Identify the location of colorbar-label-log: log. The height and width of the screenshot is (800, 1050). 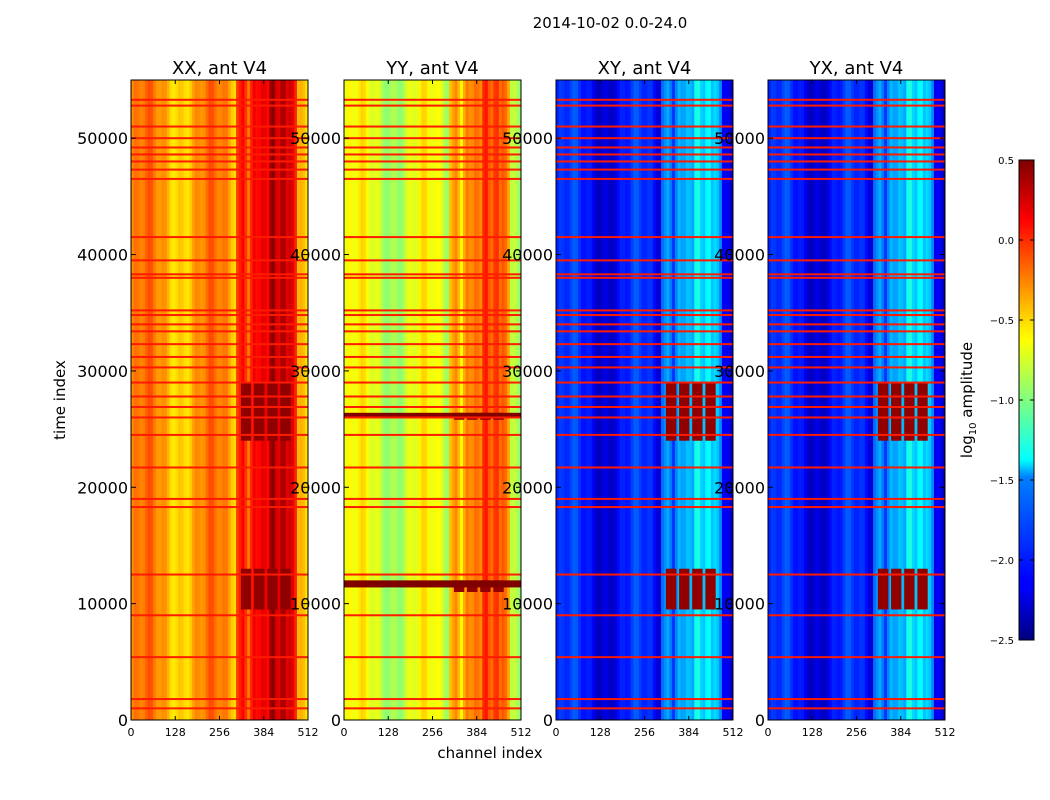
(967, 446).